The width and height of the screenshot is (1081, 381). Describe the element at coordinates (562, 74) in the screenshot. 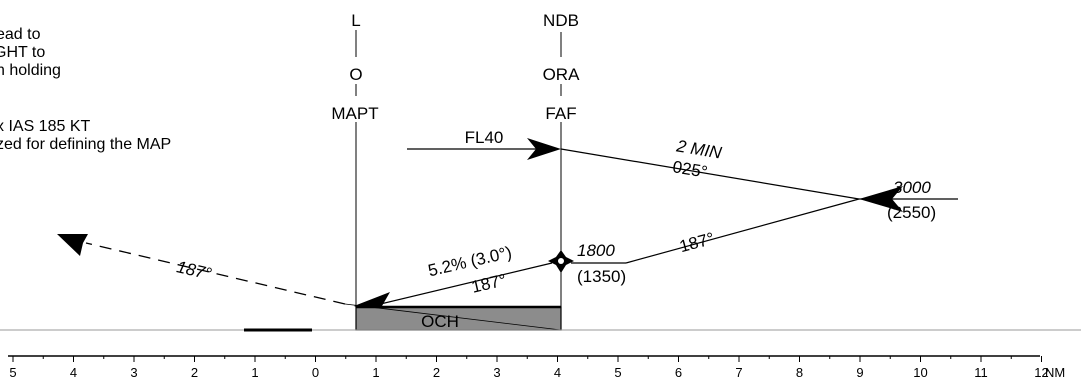

I see `faf-ident-label: ORA` at that location.